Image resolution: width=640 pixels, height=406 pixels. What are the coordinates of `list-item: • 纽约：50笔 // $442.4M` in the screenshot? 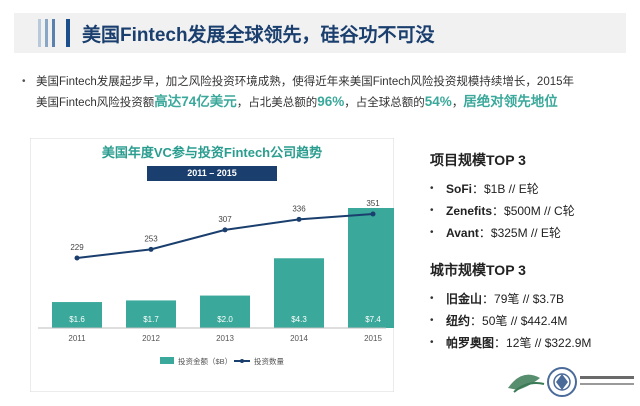 It's located at (530, 321).